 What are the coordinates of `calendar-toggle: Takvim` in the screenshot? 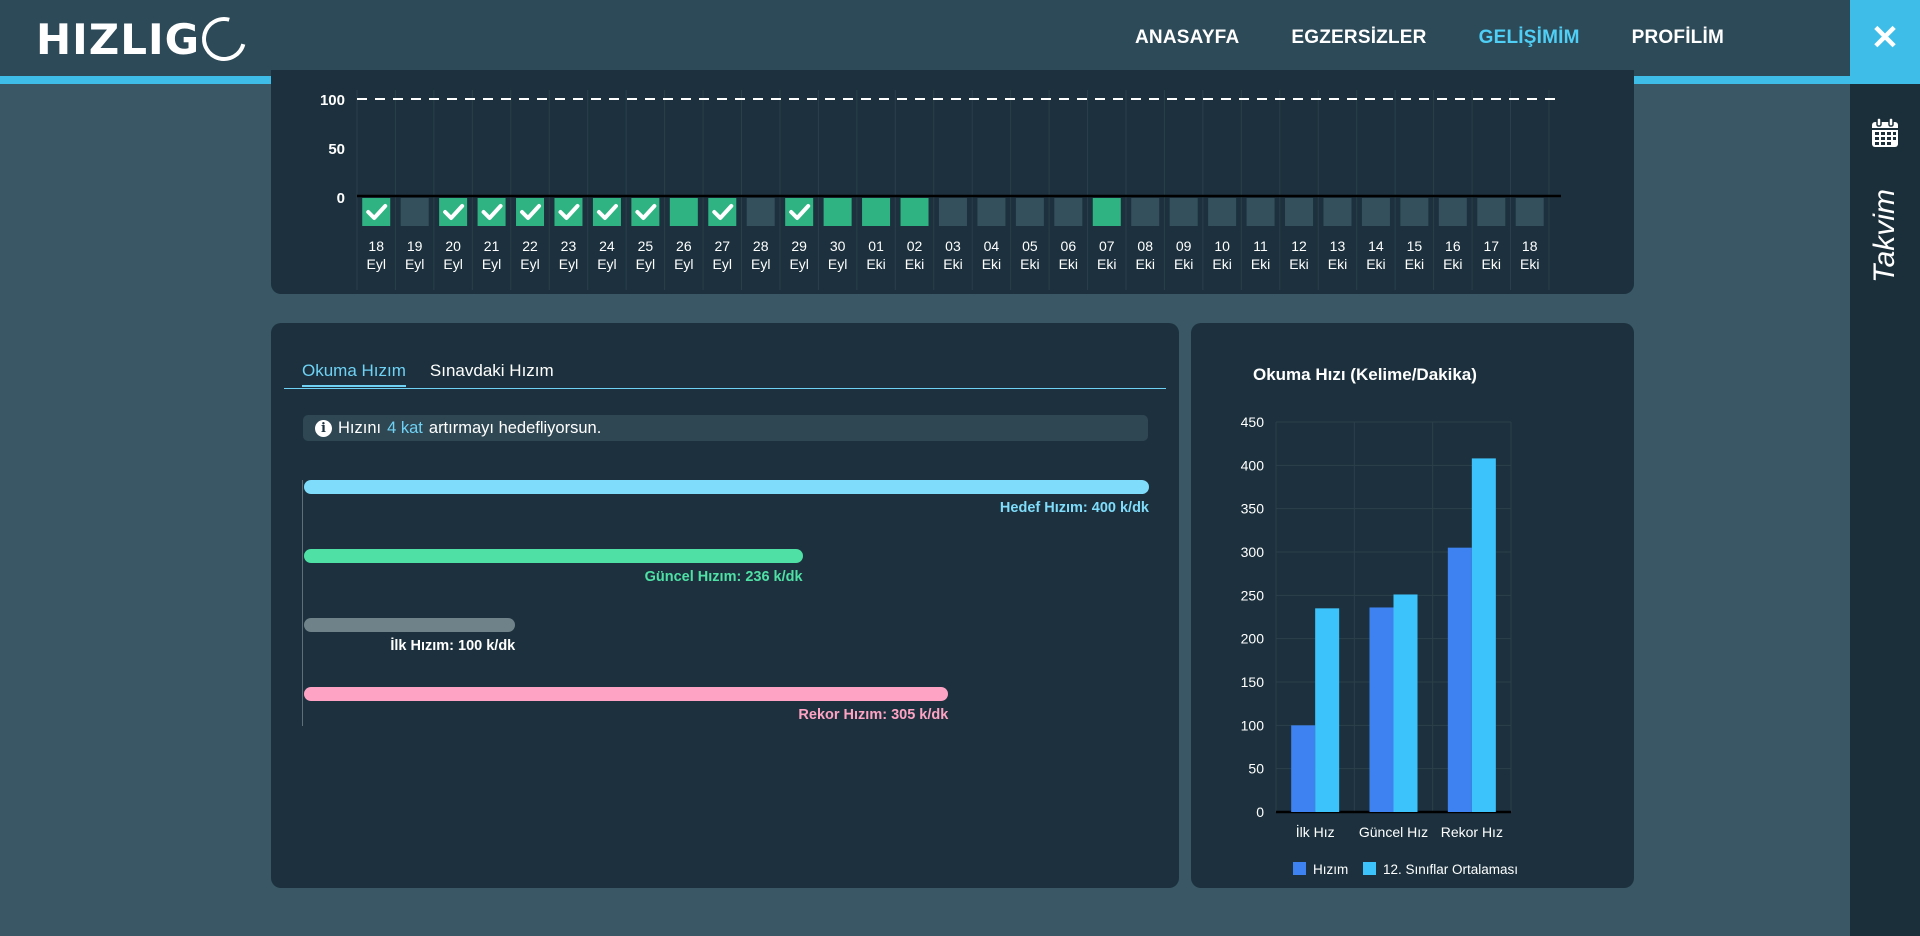 It's located at (1885, 236).